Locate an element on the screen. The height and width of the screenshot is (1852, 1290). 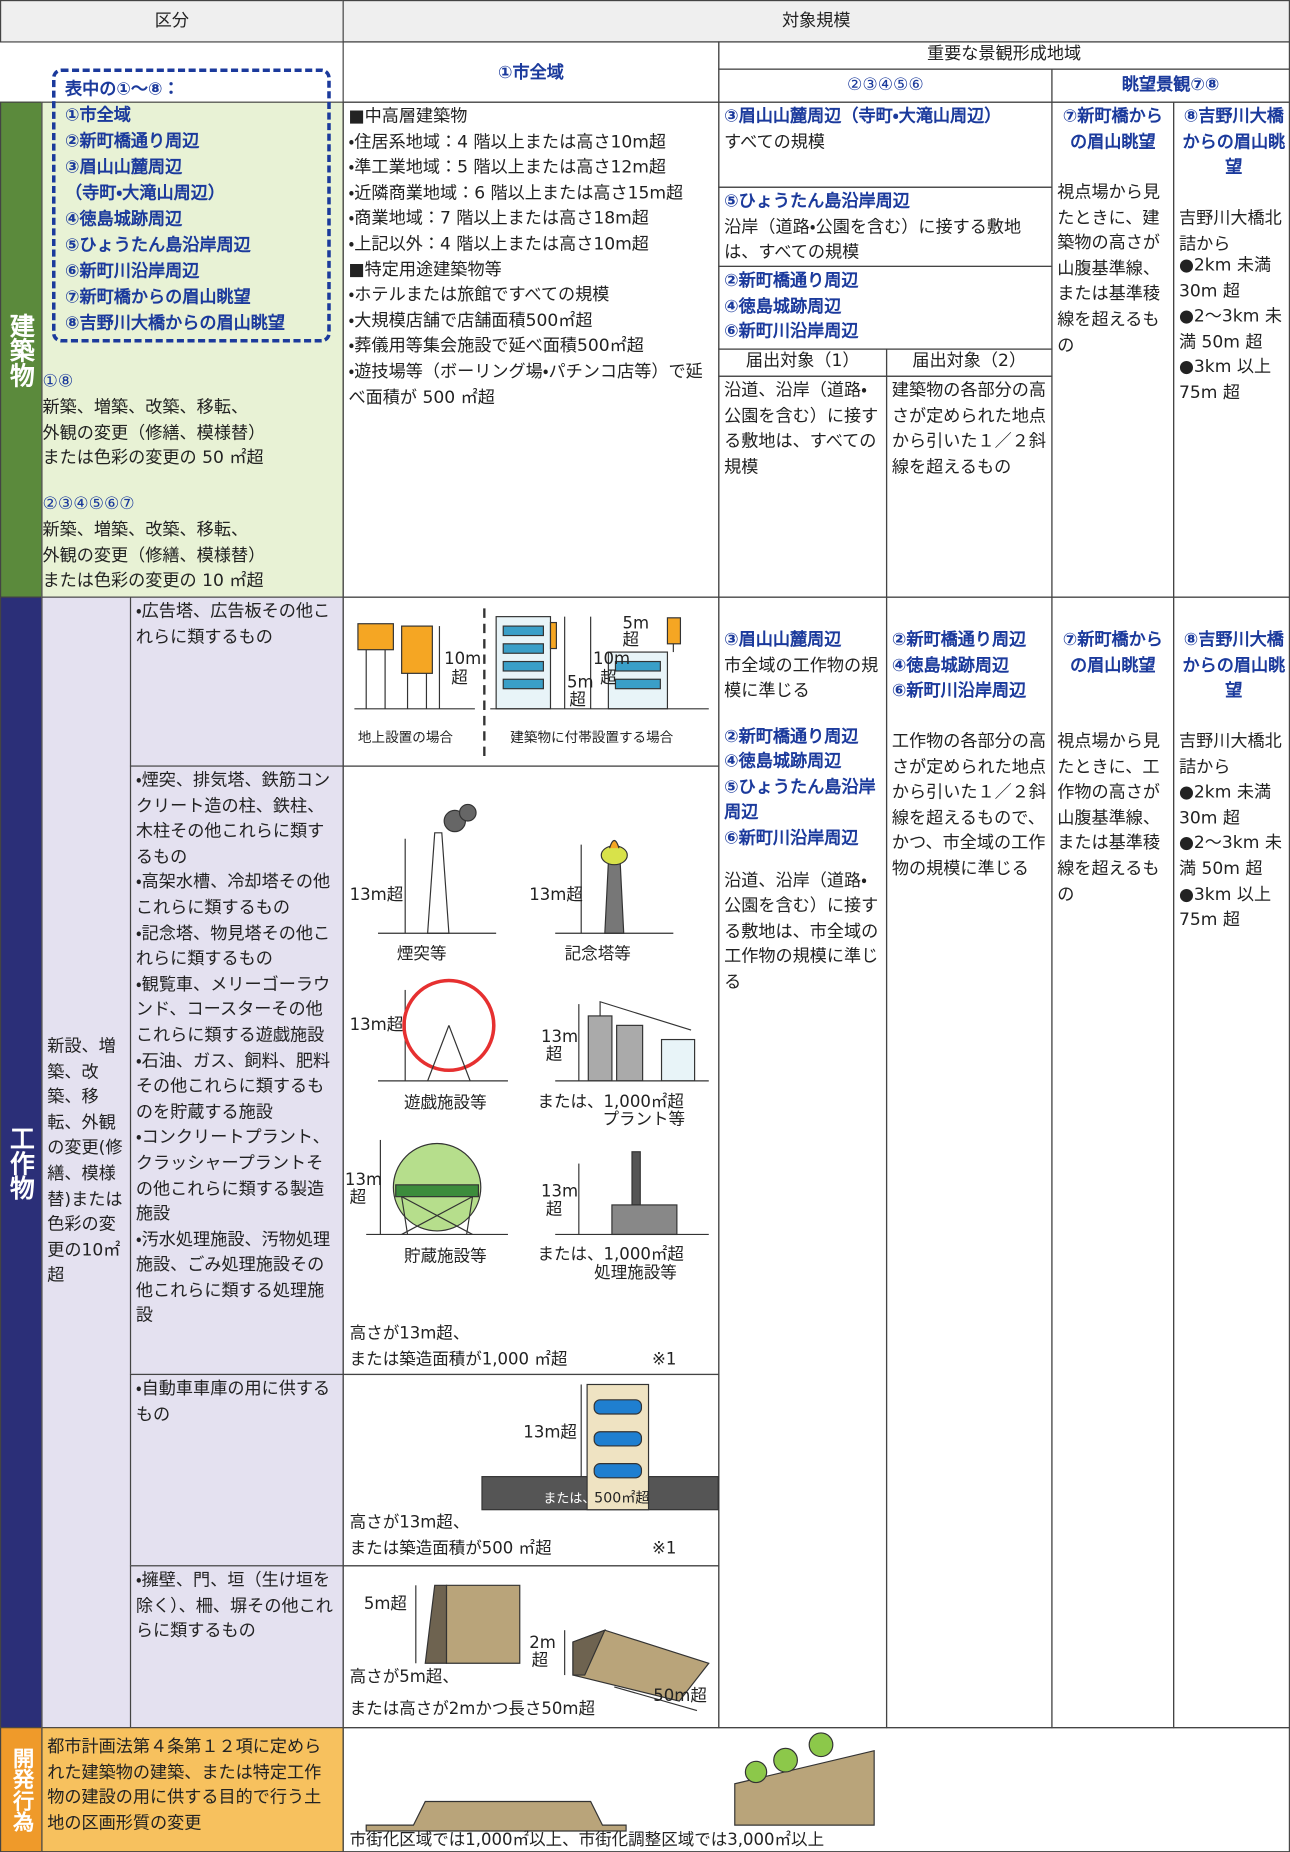
list-item: ・観覧車、メリーゴーラウンド、コースターその他これらに類する遊戯施設 is located at coordinates (233, 1010).